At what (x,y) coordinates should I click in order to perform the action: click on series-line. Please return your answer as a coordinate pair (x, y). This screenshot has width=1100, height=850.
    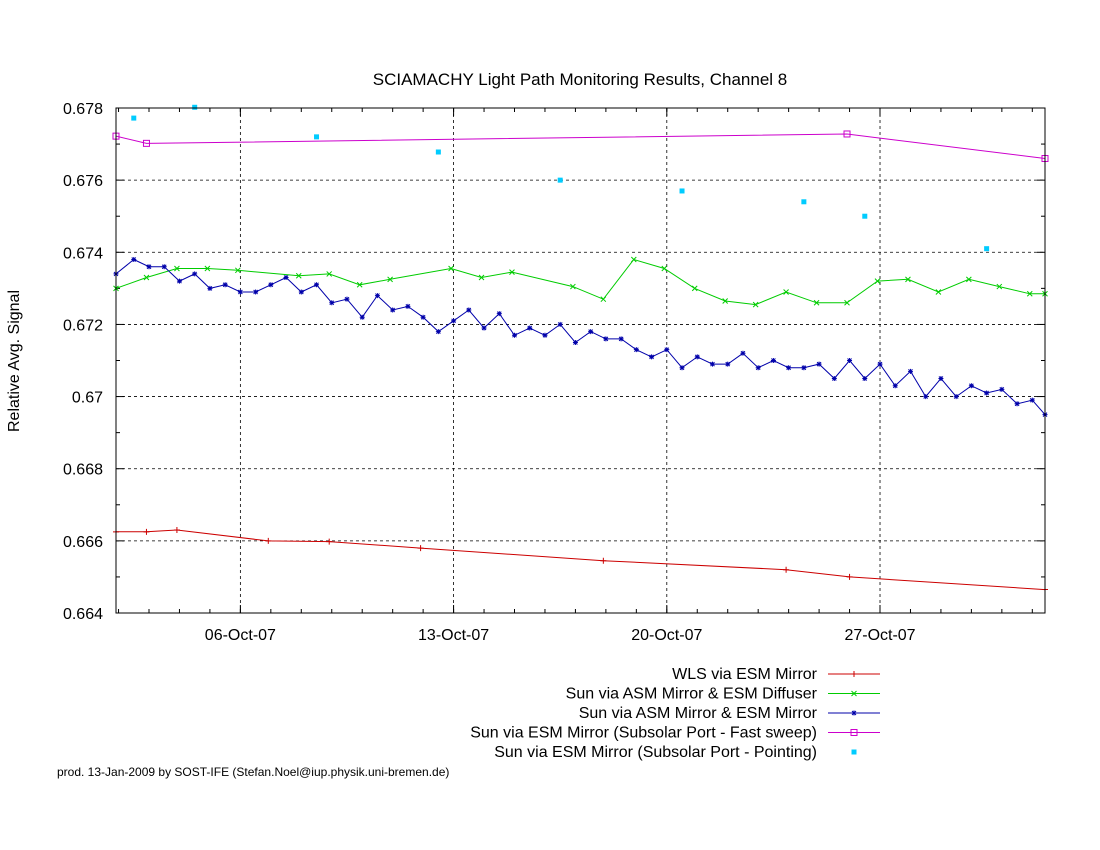
    Looking at the image, I should click on (580, 146).